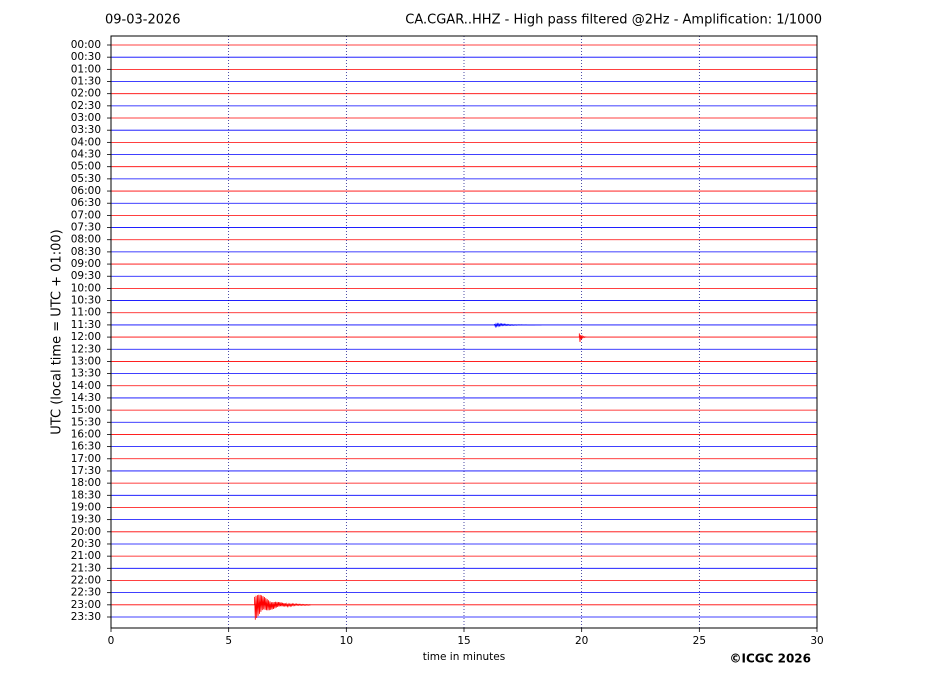 Image resolution: width=927 pixels, height=700 pixels. What do you see at coordinates (86, 240) in the screenshot?
I see `y-tick-label: 08:00` at bounding box center [86, 240].